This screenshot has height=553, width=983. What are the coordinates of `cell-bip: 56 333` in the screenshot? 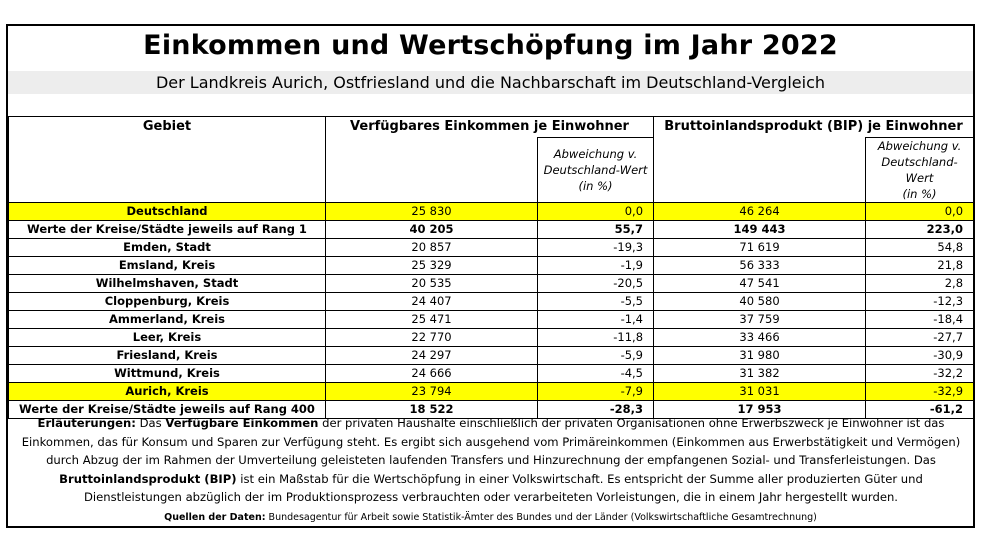 It's located at (760, 265).